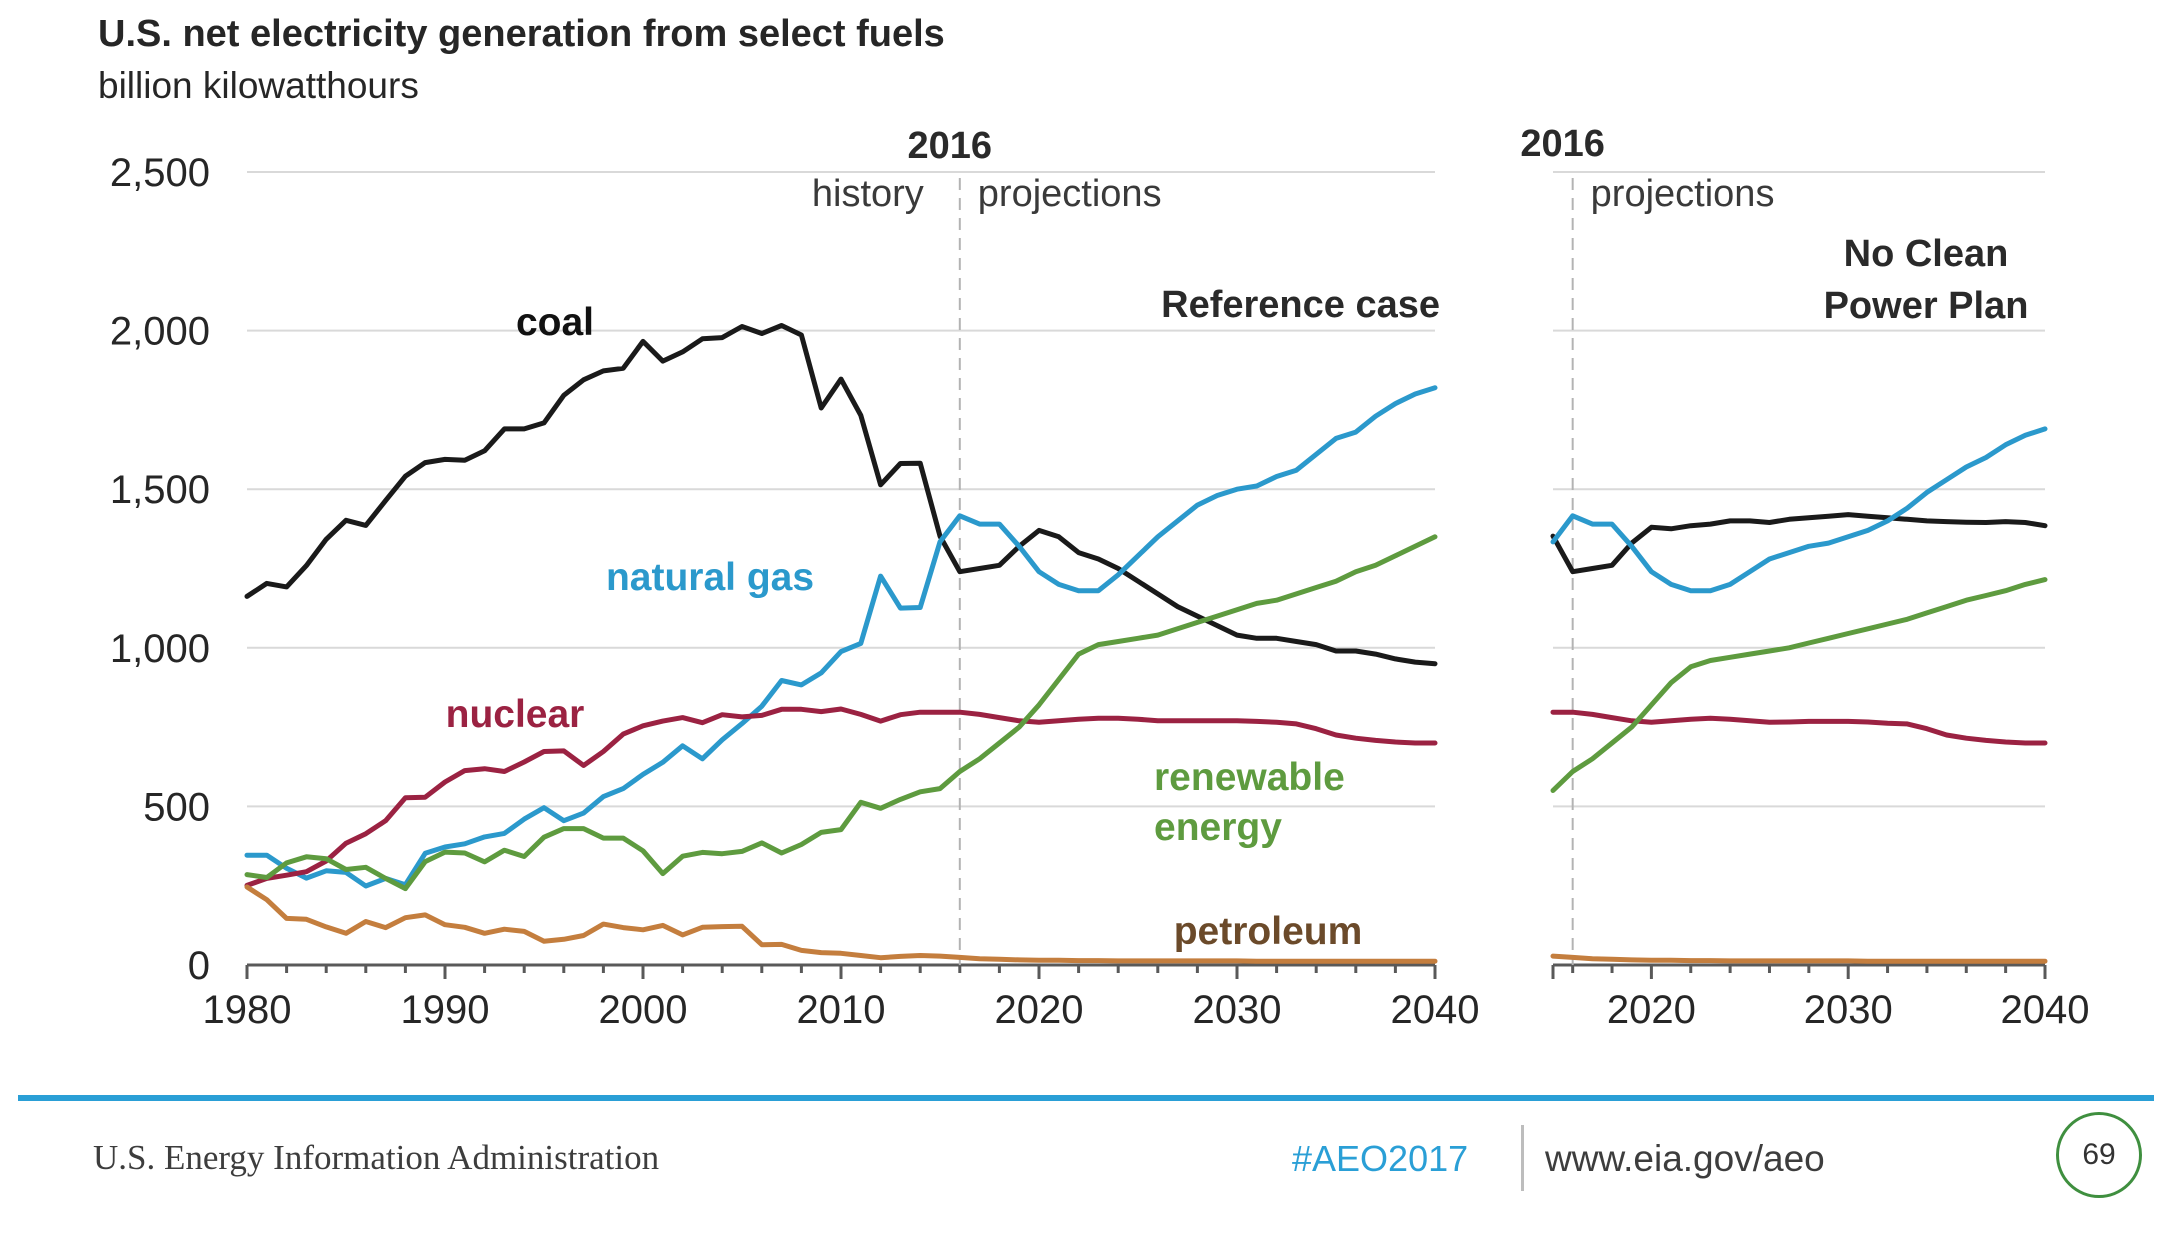 This screenshot has width=2176, height=1252. Describe the element at coordinates (160, 173) in the screenshot. I see `y-tick-label: 2,500` at that location.